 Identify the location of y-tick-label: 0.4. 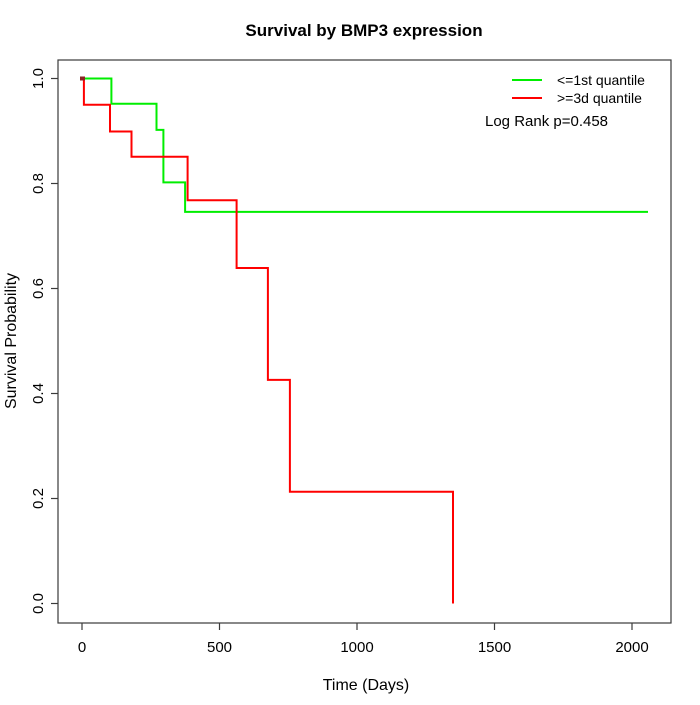
(38, 393).